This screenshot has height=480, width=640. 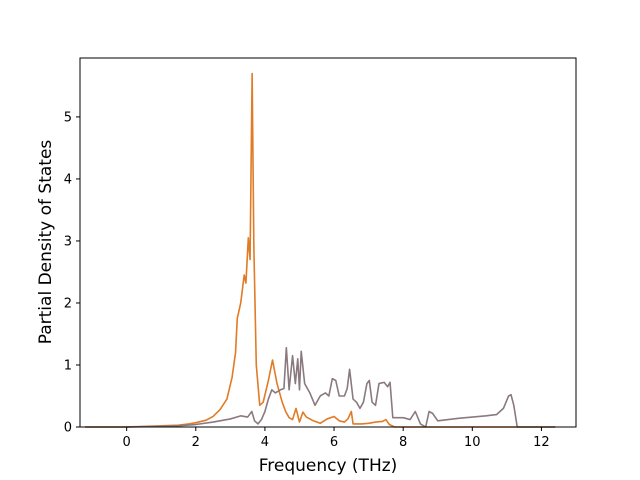 What do you see at coordinates (265, 442) in the screenshot?
I see `x-tick-label: 4` at bounding box center [265, 442].